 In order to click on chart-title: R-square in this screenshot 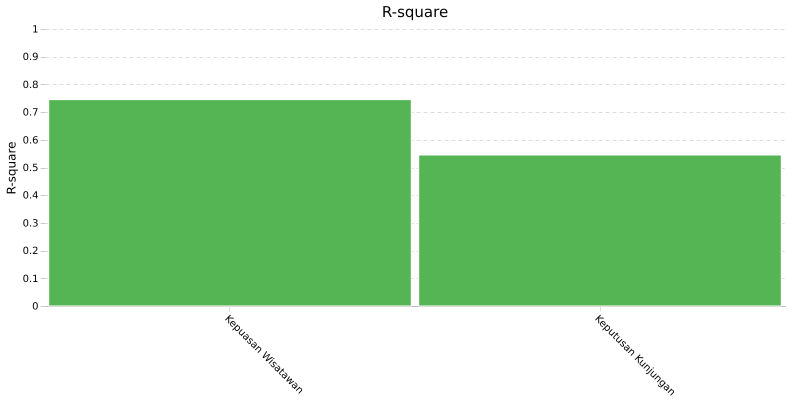, I will do `click(415, 12)`.